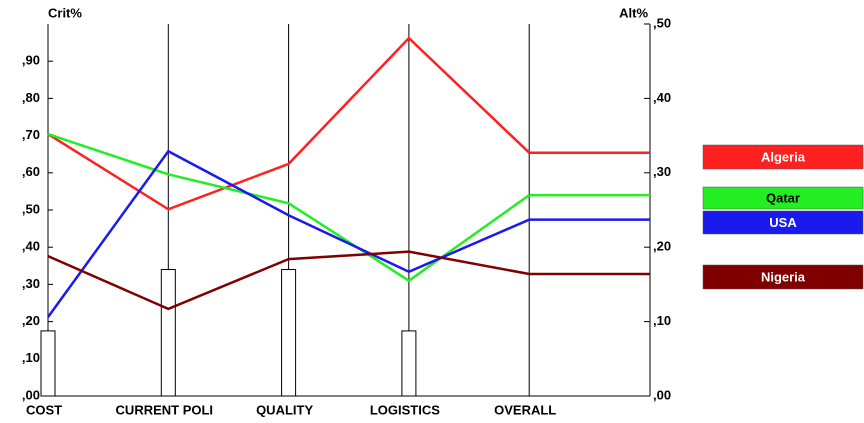  What do you see at coordinates (31, 97) in the screenshot?
I see `y-tick-label: ,80` at bounding box center [31, 97].